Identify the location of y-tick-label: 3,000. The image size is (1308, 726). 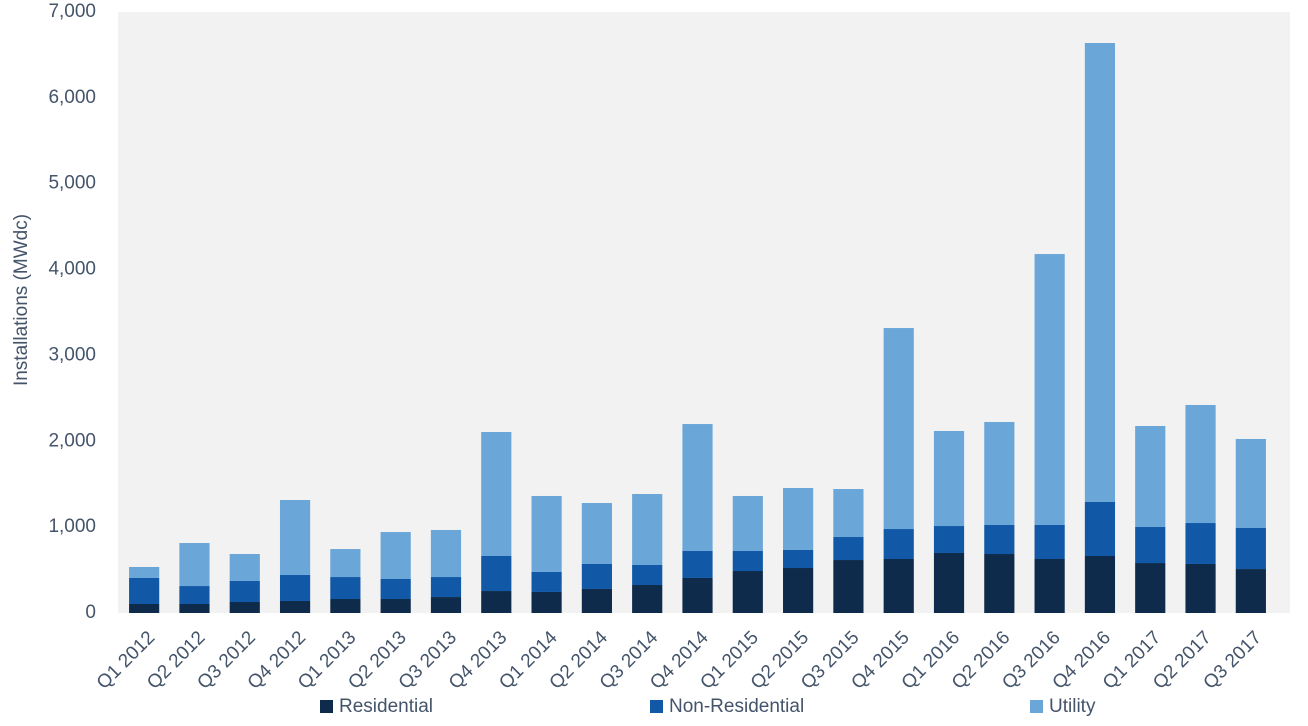
(72, 354).